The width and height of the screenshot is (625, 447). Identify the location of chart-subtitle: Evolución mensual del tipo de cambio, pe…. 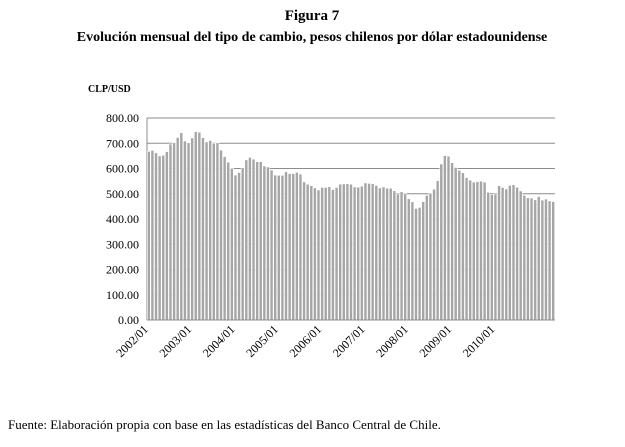
(312, 37).